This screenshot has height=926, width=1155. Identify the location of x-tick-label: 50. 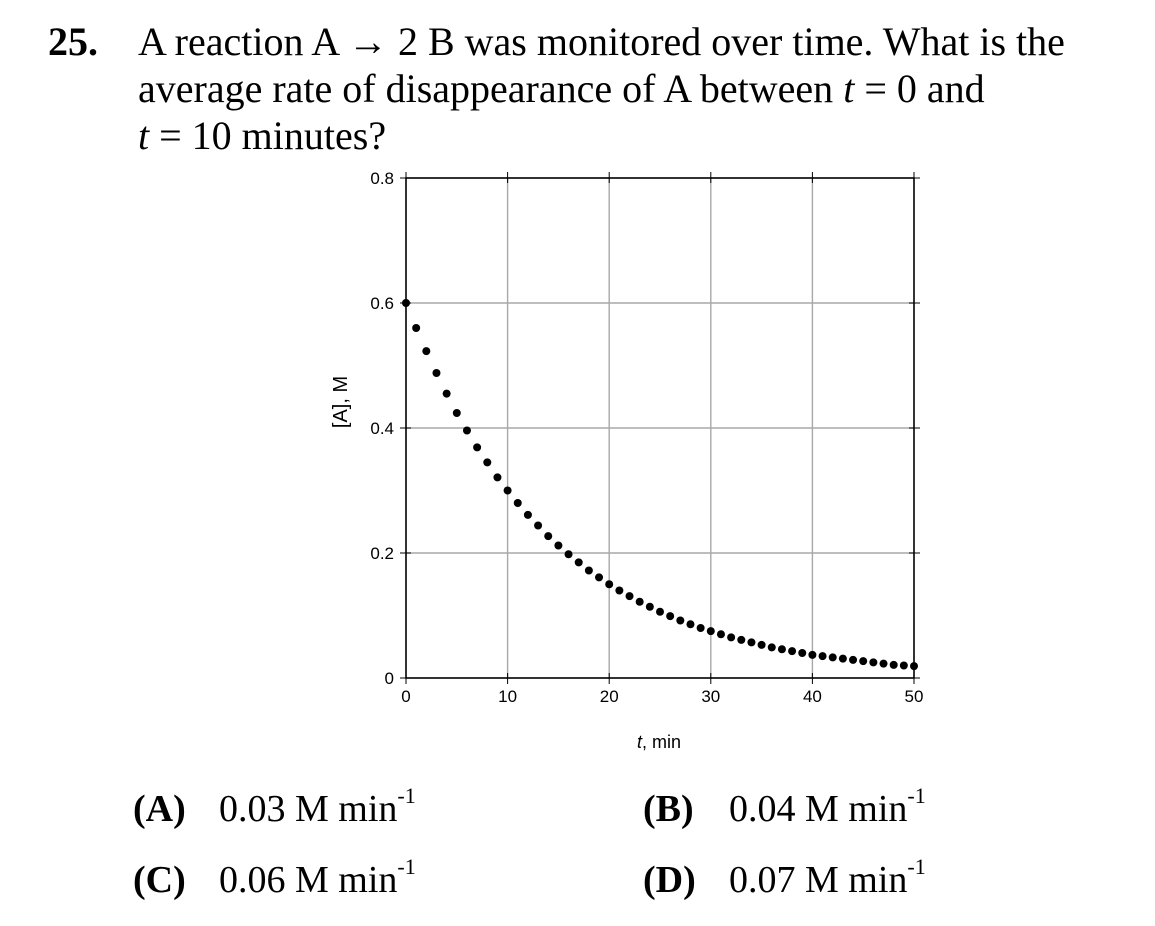
(914, 696).